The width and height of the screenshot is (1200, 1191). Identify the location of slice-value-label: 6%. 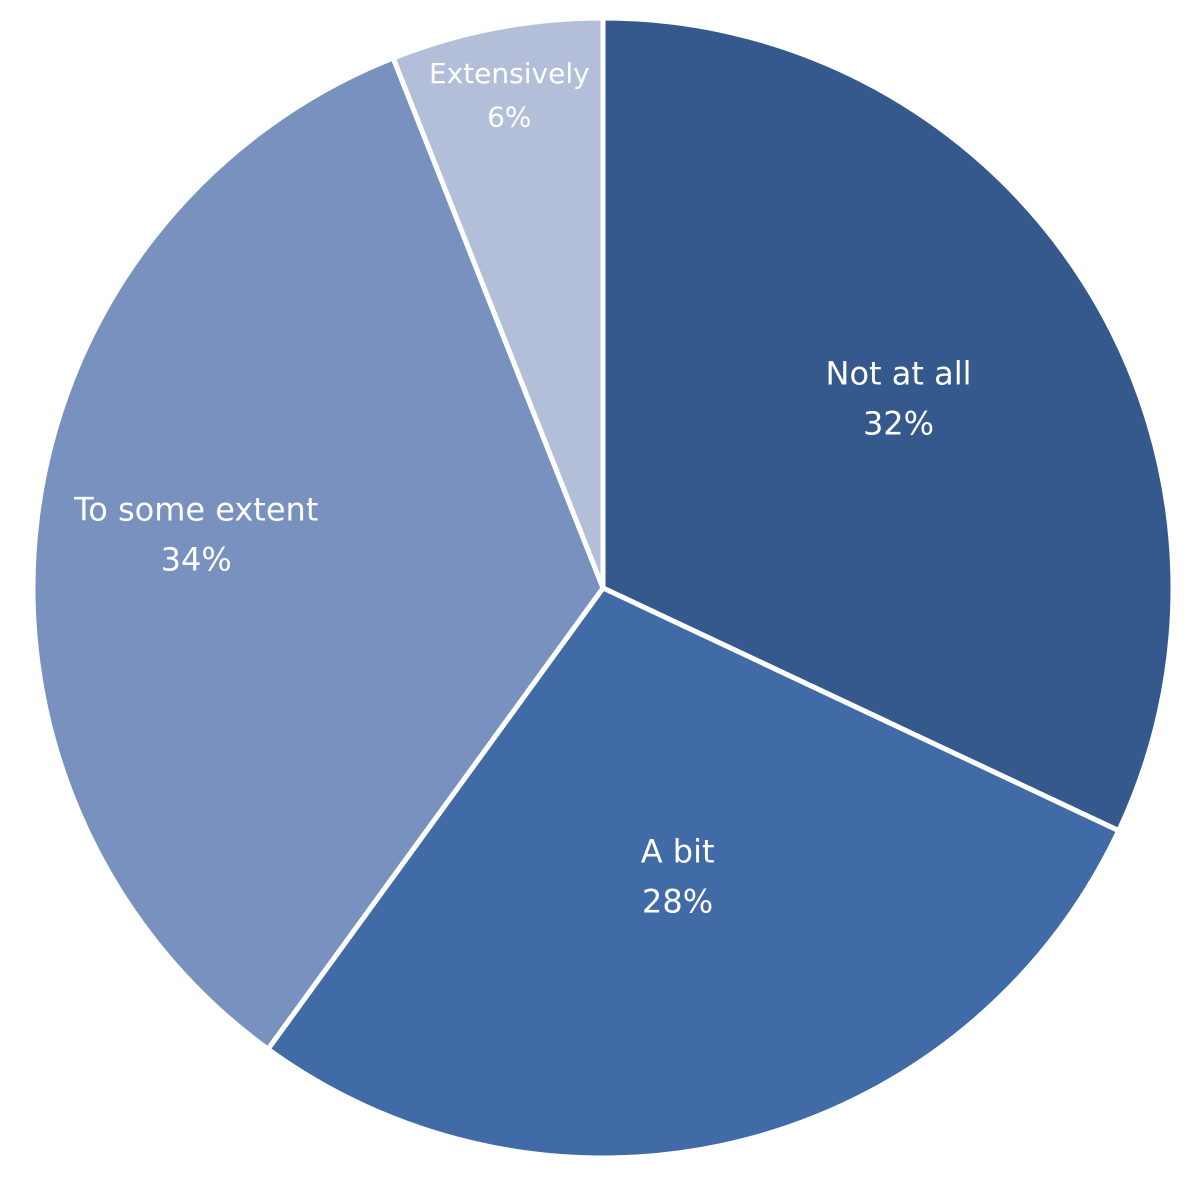
(509, 117).